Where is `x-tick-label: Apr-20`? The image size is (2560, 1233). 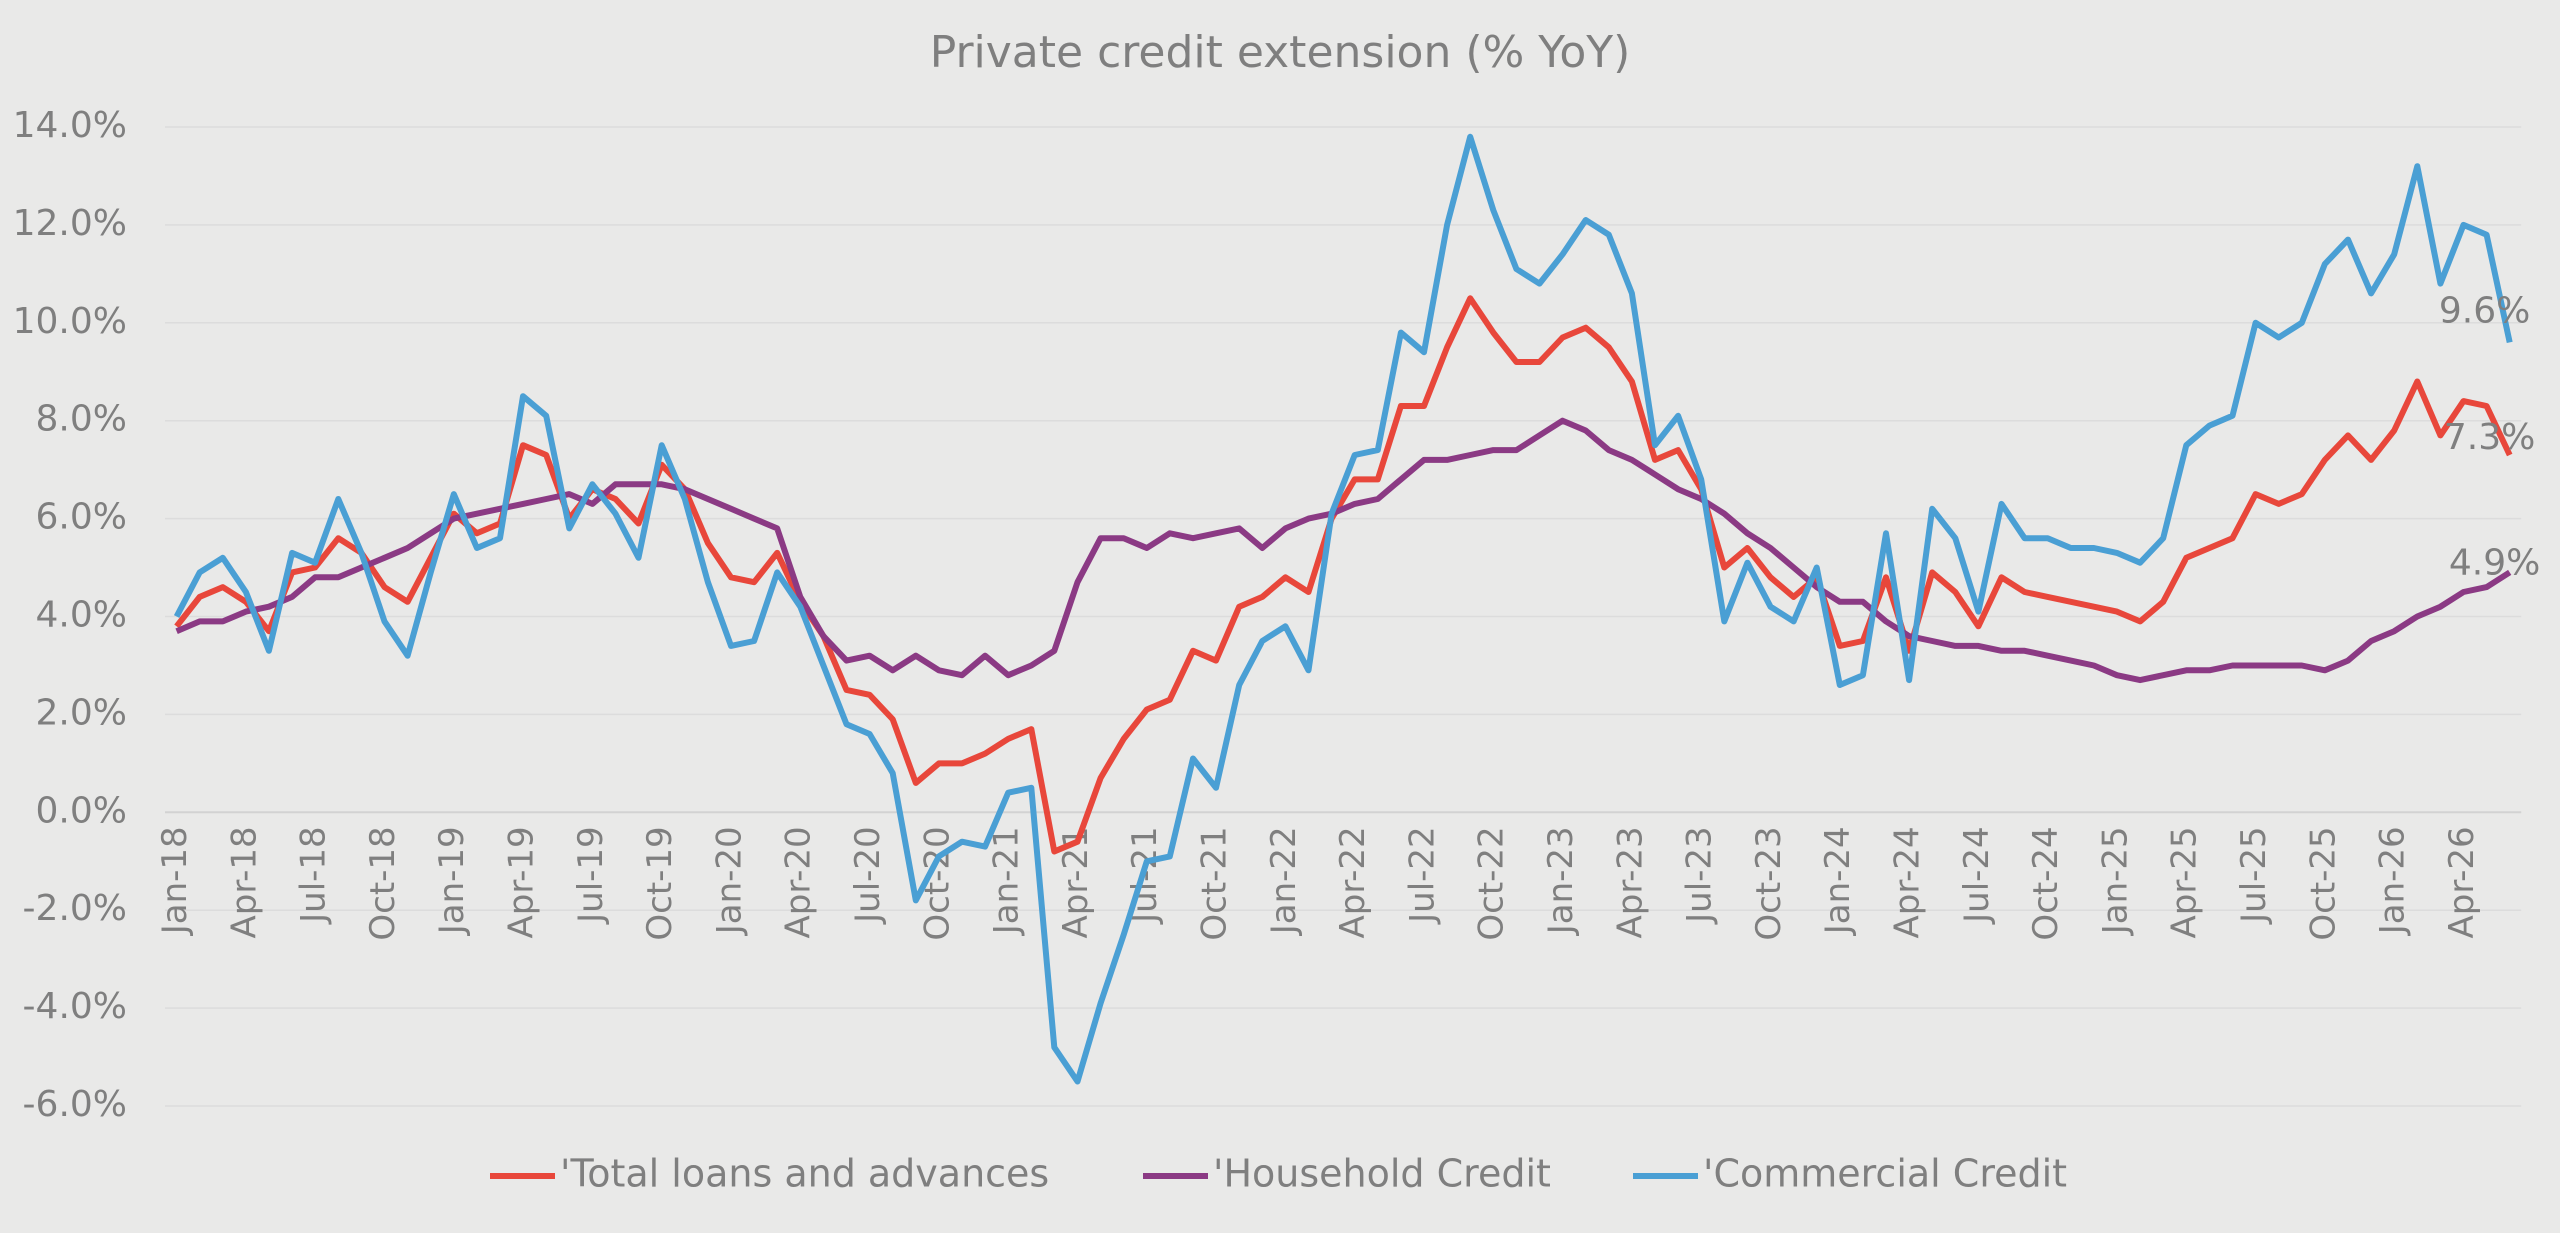 x-tick-label: Apr-20 is located at coordinates (799, 882).